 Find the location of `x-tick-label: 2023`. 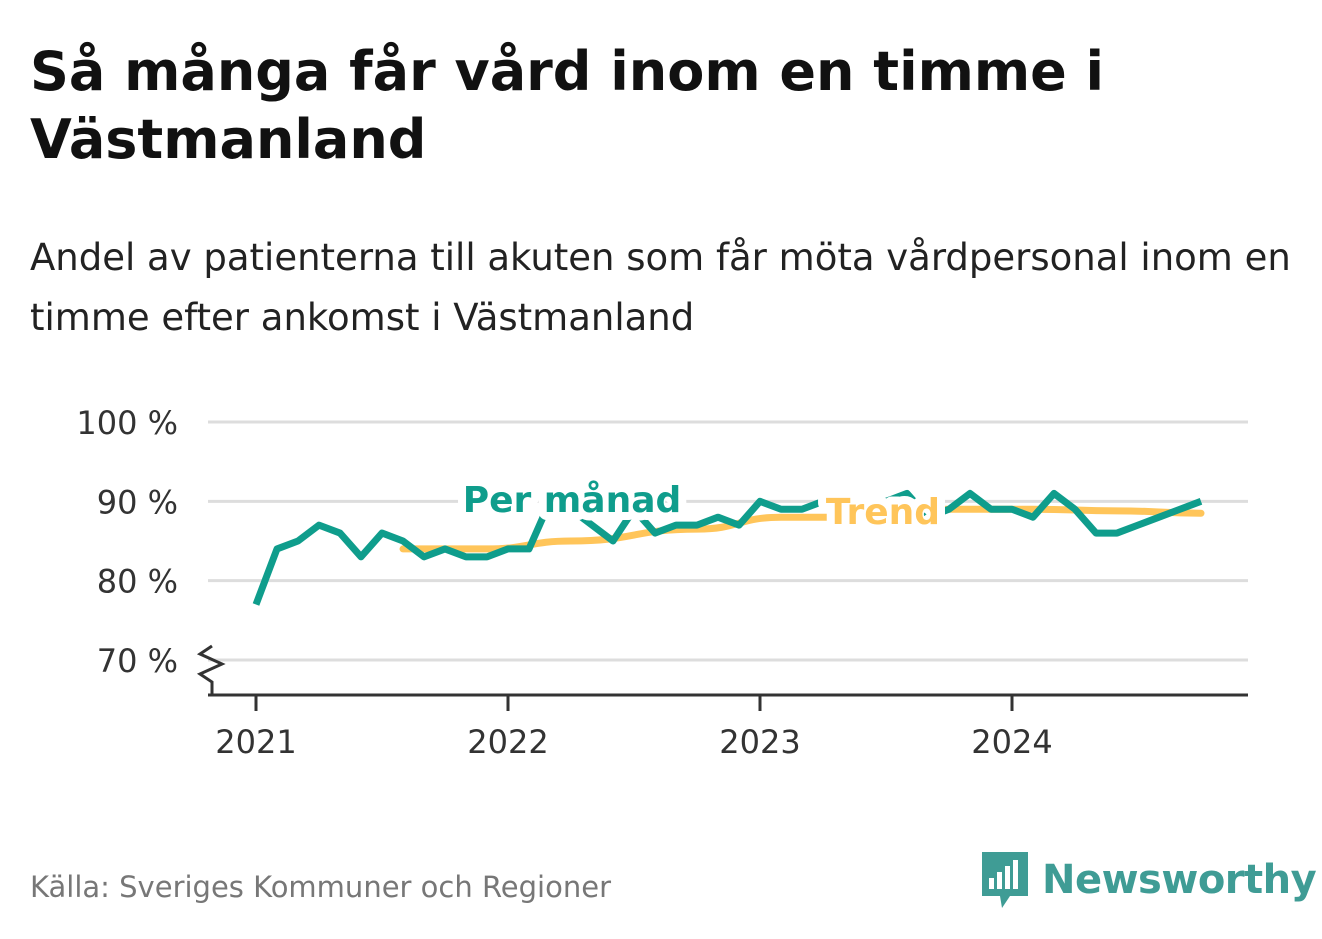

x-tick-label: 2023 is located at coordinates (759, 742).